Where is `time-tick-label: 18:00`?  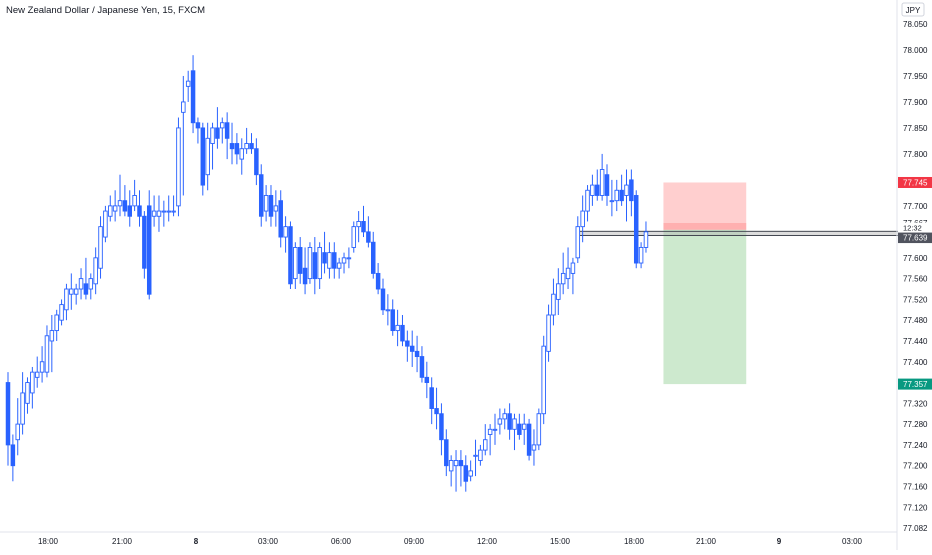 time-tick-label: 18:00 is located at coordinates (634, 541).